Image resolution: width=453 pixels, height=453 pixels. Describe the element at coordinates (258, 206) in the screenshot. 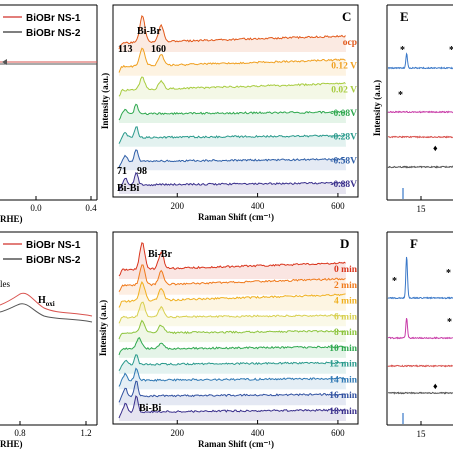

I see `xtick-label: 400` at that location.